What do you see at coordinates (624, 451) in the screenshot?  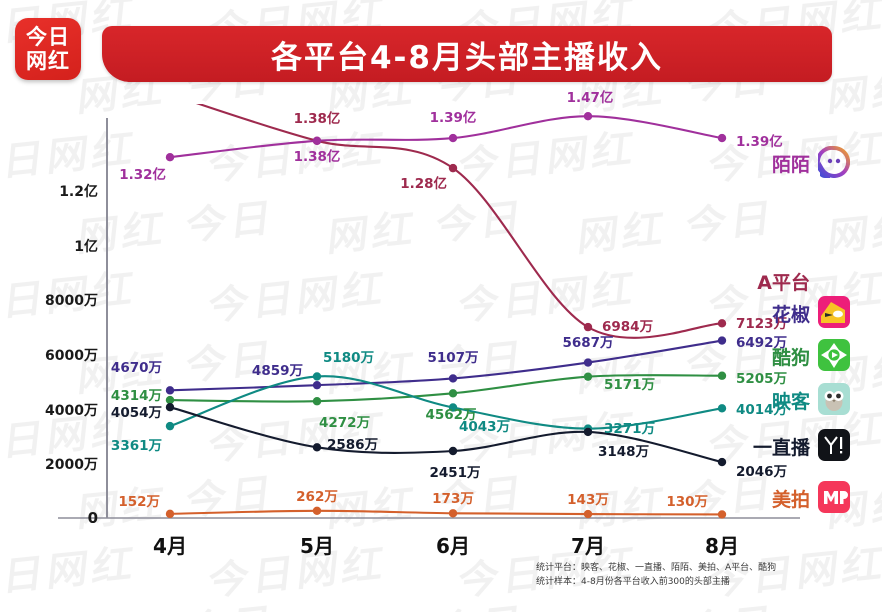 I see `data-point-label: 3148万` at bounding box center [624, 451].